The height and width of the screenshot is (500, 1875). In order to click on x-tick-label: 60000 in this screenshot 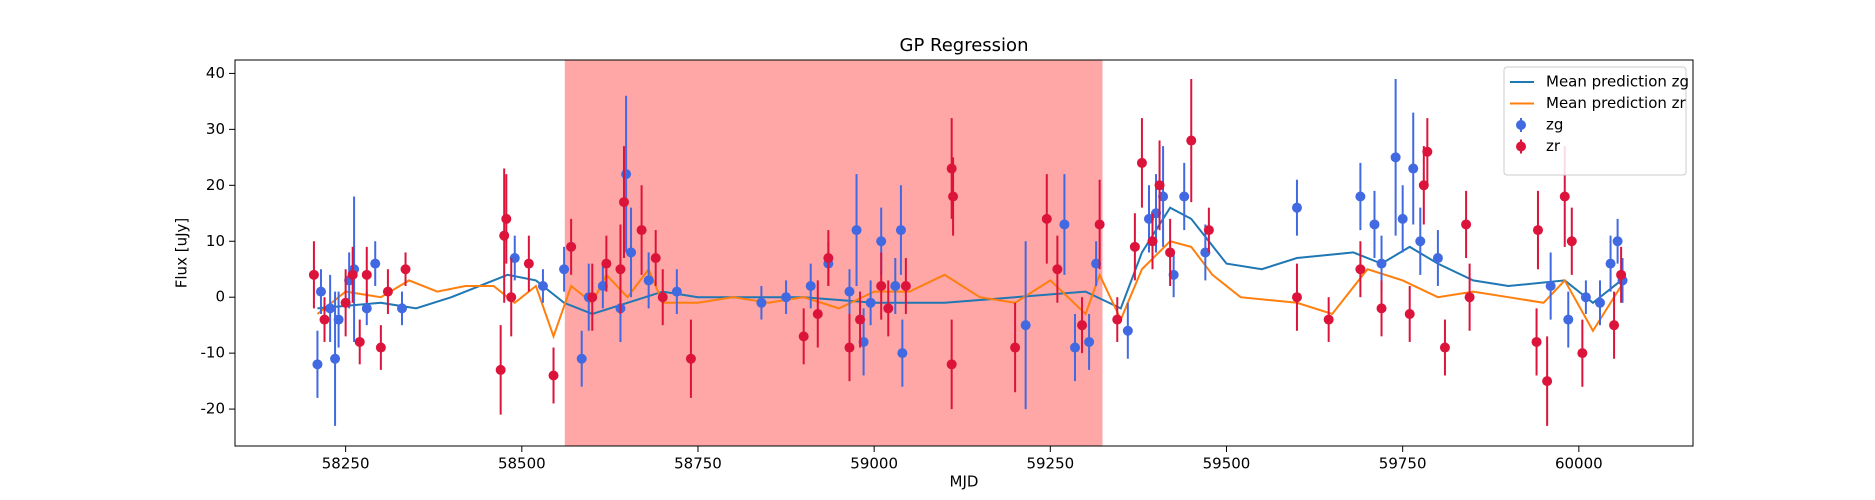, I will do `click(1579, 464)`.